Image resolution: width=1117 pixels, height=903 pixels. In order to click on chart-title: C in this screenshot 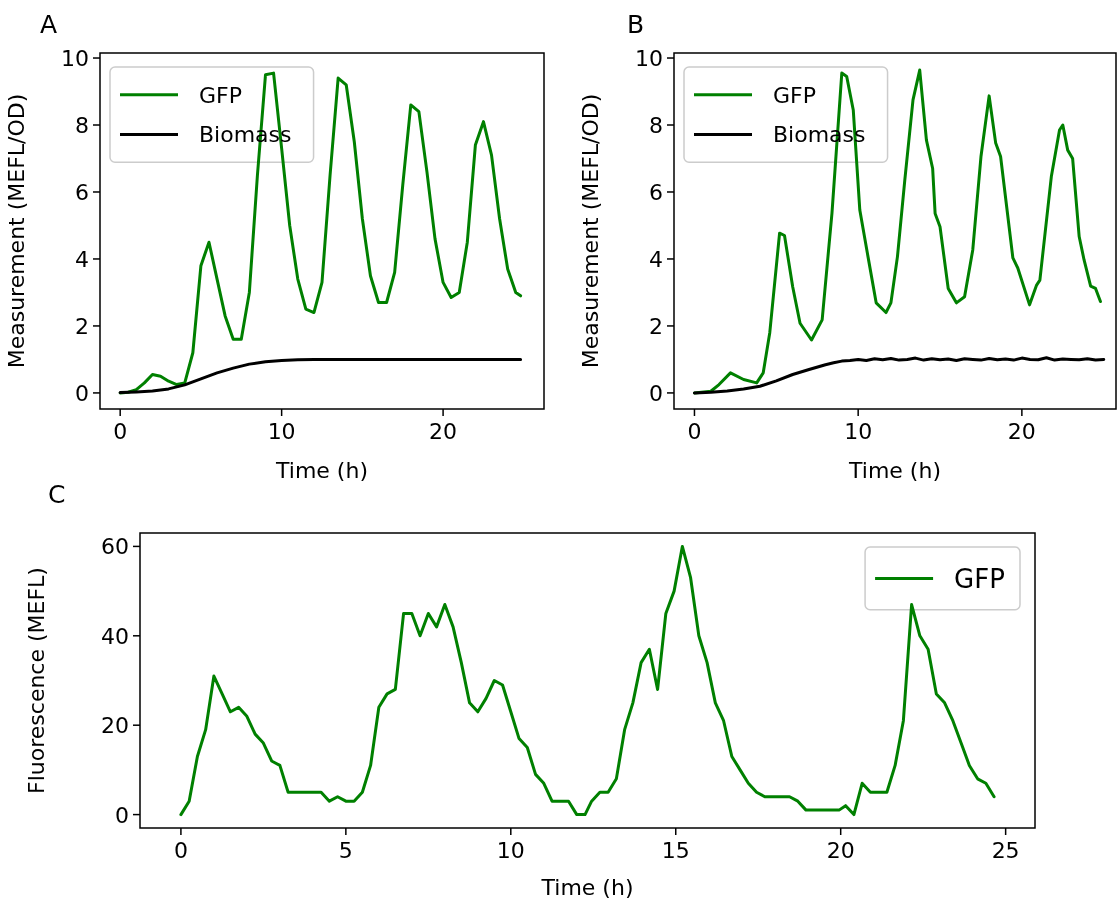, I will do `click(57, 494)`.